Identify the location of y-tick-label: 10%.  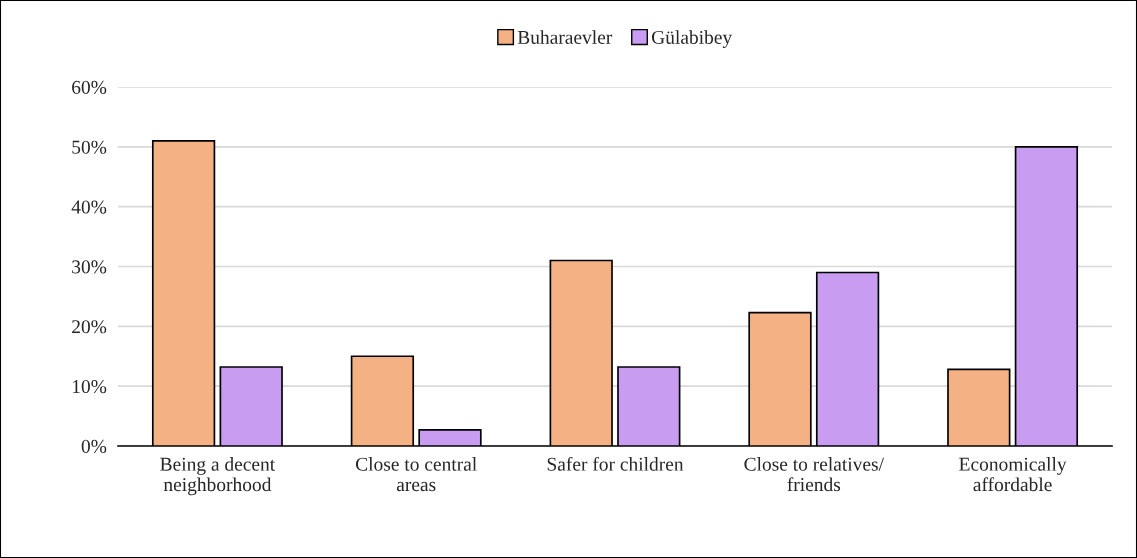
(89, 386).